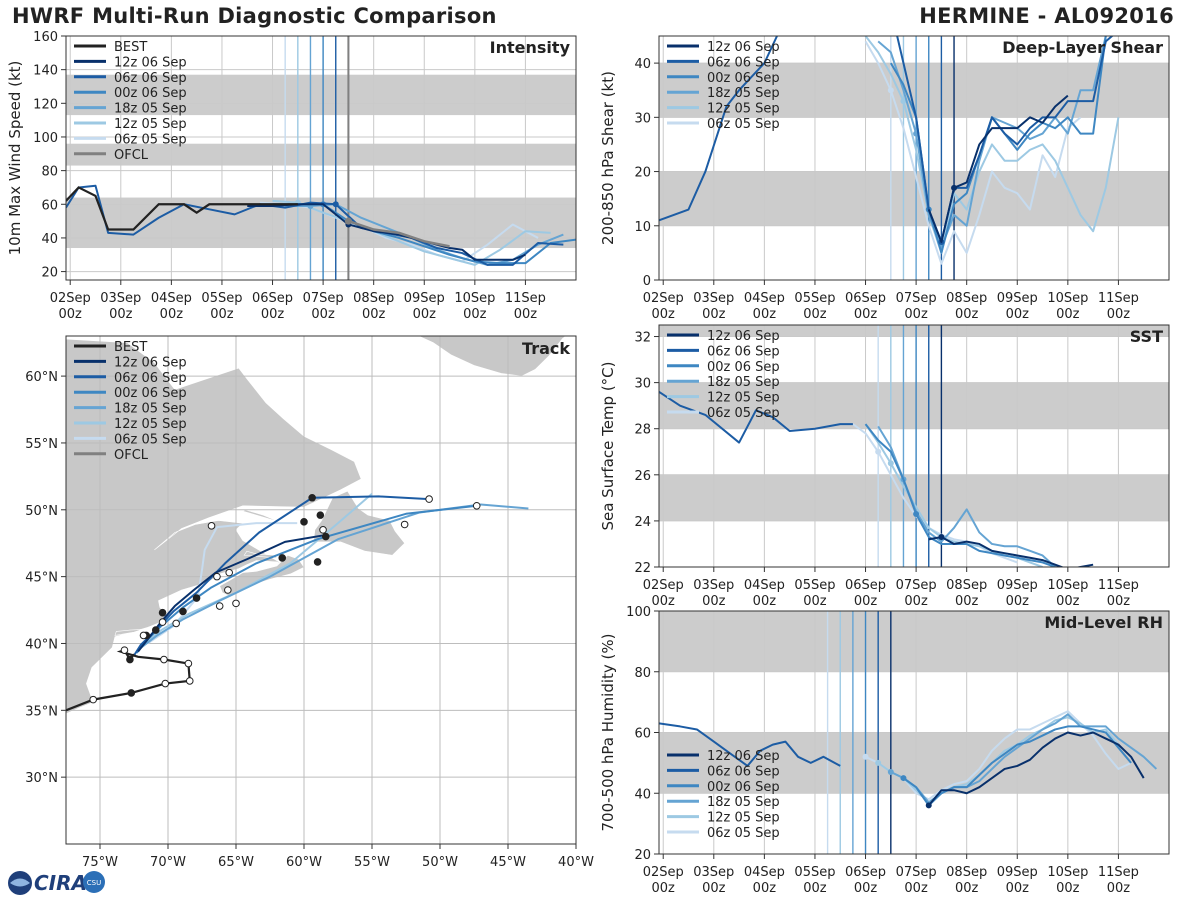 The image size is (1200, 900). Describe the element at coordinates (642, 476) in the screenshot. I see `sst-ytick-label: 26` at that location.